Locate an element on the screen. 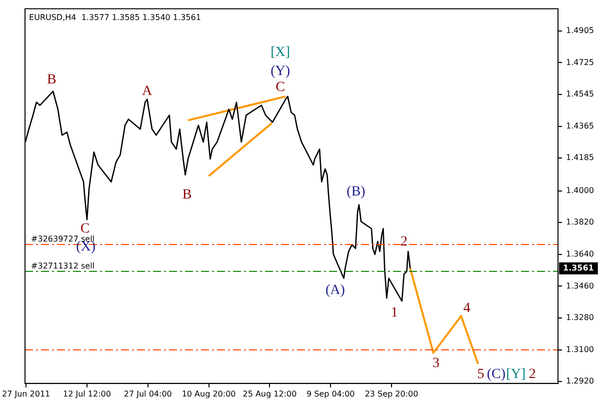 This screenshot has height=401, width=602. annotation: 4 is located at coordinates (466, 308).